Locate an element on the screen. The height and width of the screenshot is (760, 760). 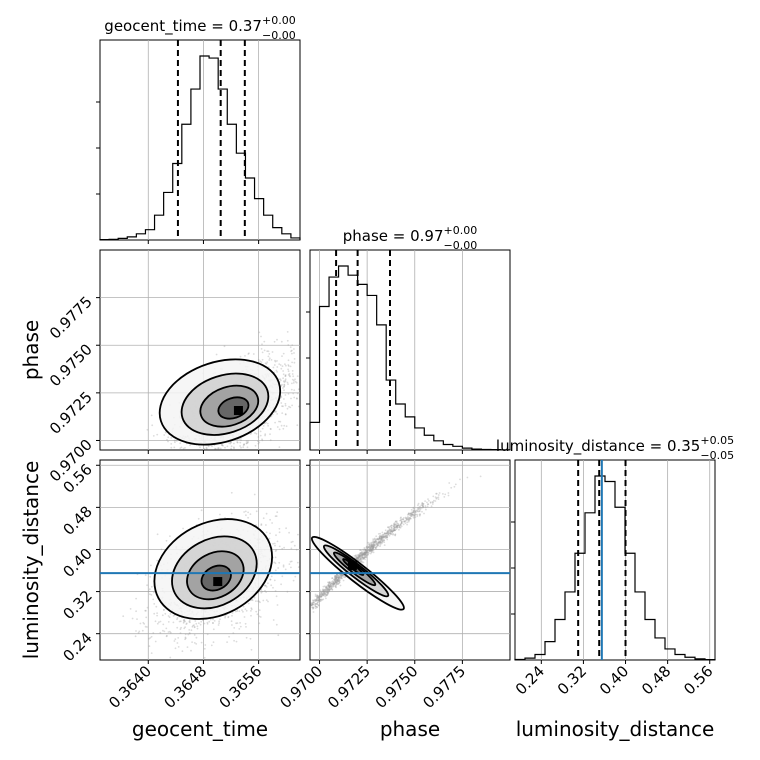
y-tick-label-phase-2: 0.9750 is located at coordinates (71, 365).